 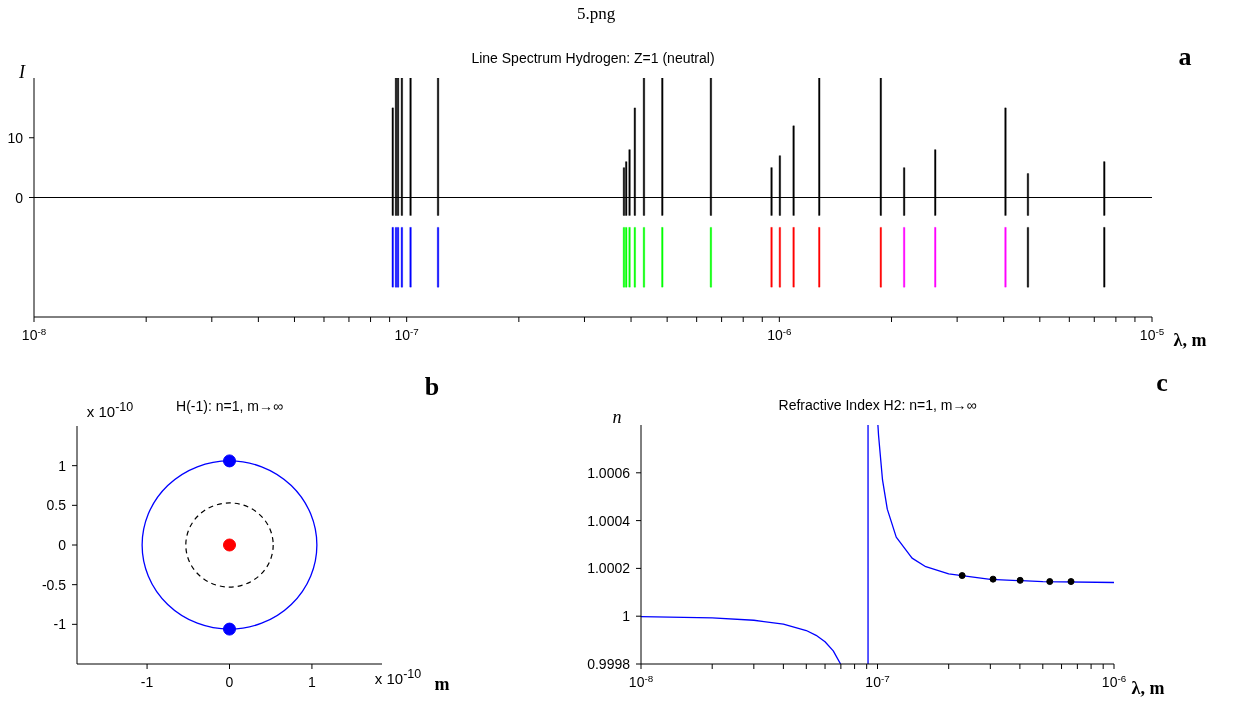 What do you see at coordinates (432, 387) in the screenshot?
I see `text: b` at bounding box center [432, 387].